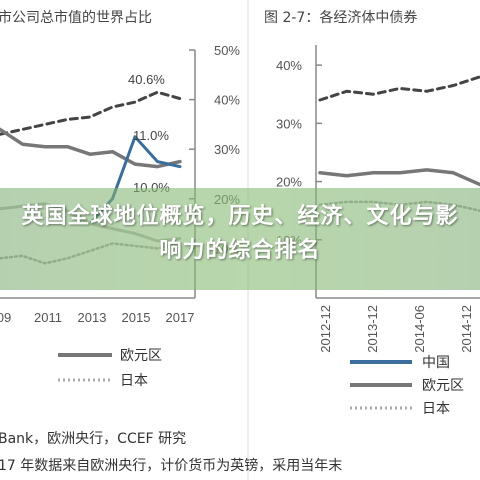  I want to click on x-tick-label: 2012-12, so click(325, 329).